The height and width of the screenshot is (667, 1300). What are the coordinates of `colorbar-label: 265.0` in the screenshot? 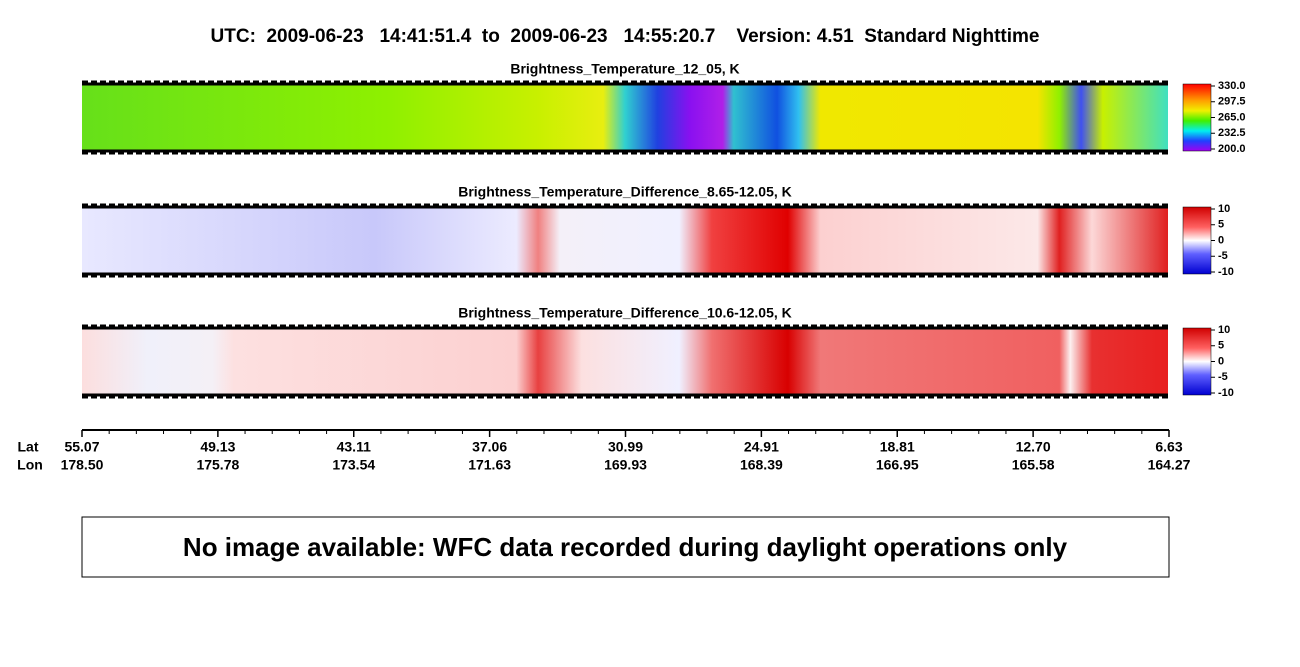 It's located at (1232, 117).